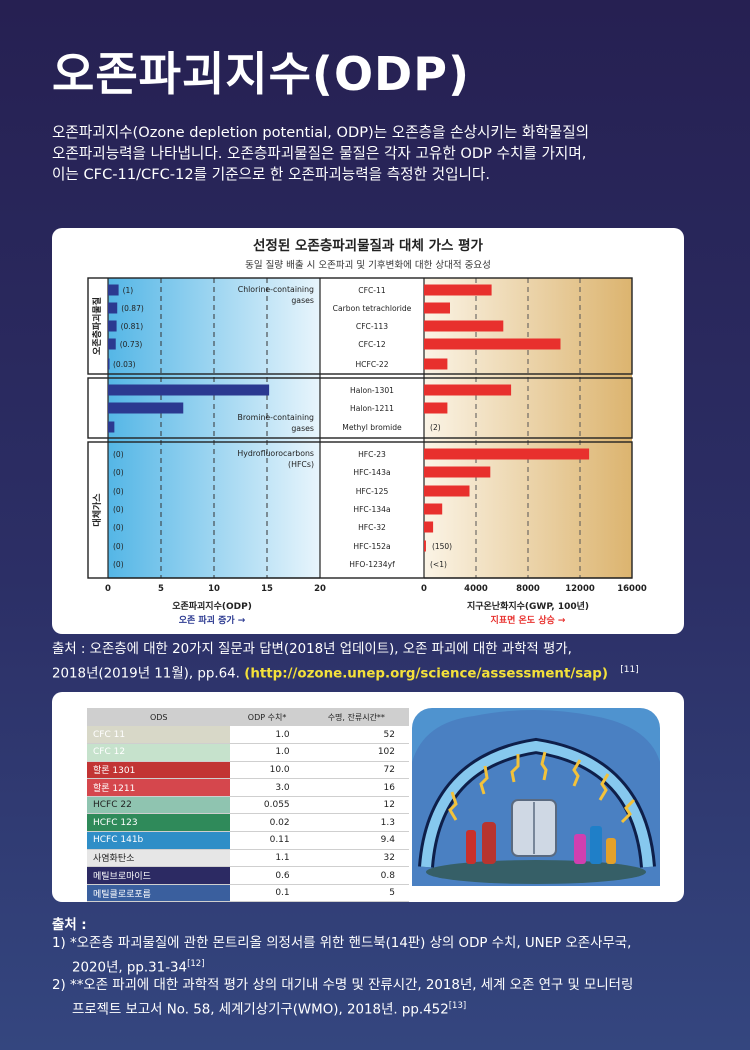 Image resolution: width=750 pixels, height=1050 pixels. I want to click on ods-name: HCFC 22, so click(159, 805).